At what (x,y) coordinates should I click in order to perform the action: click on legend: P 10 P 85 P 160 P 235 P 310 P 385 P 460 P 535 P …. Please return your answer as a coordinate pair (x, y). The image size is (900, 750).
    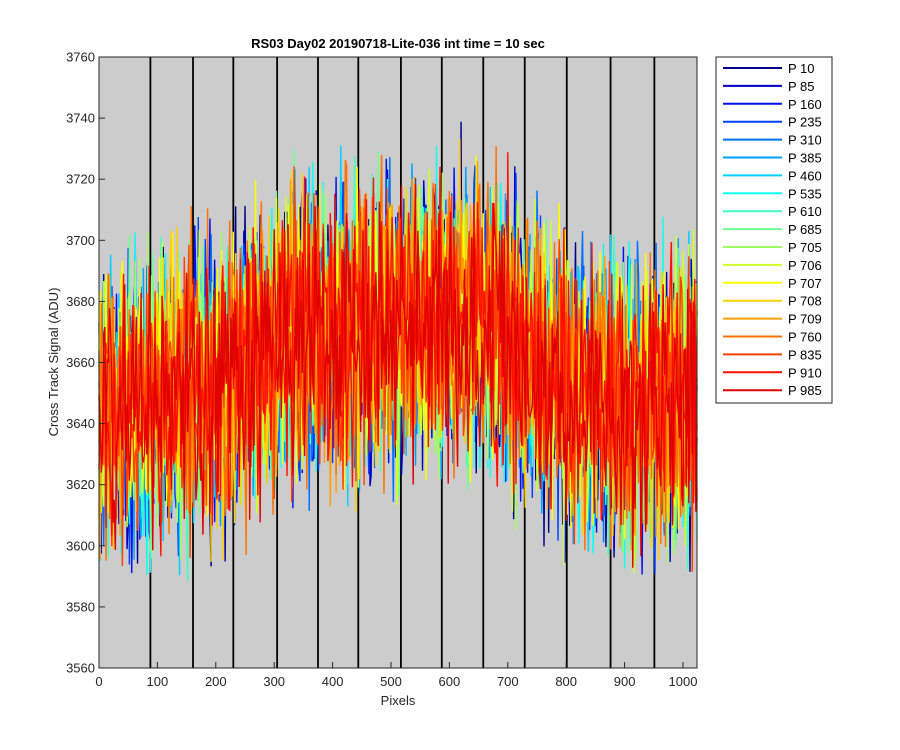
    Looking at the image, I should click on (774, 230).